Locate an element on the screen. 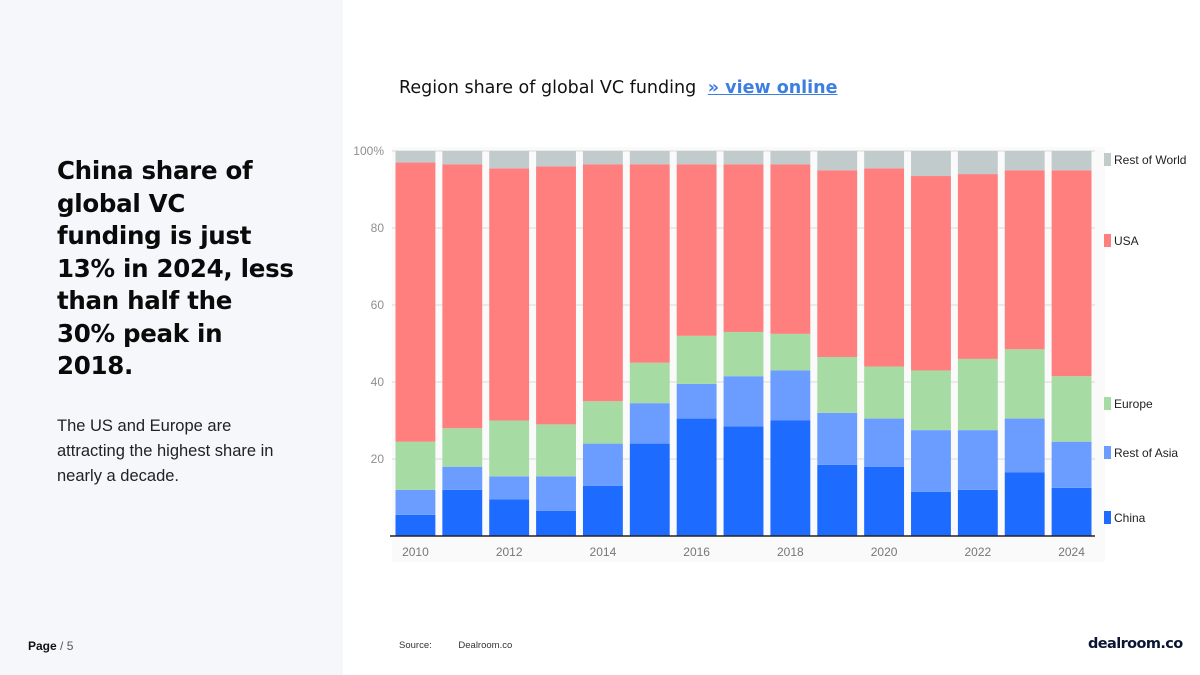 The width and height of the screenshot is (1200, 675). y-tick-label: 60 is located at coordinates (378, 305).